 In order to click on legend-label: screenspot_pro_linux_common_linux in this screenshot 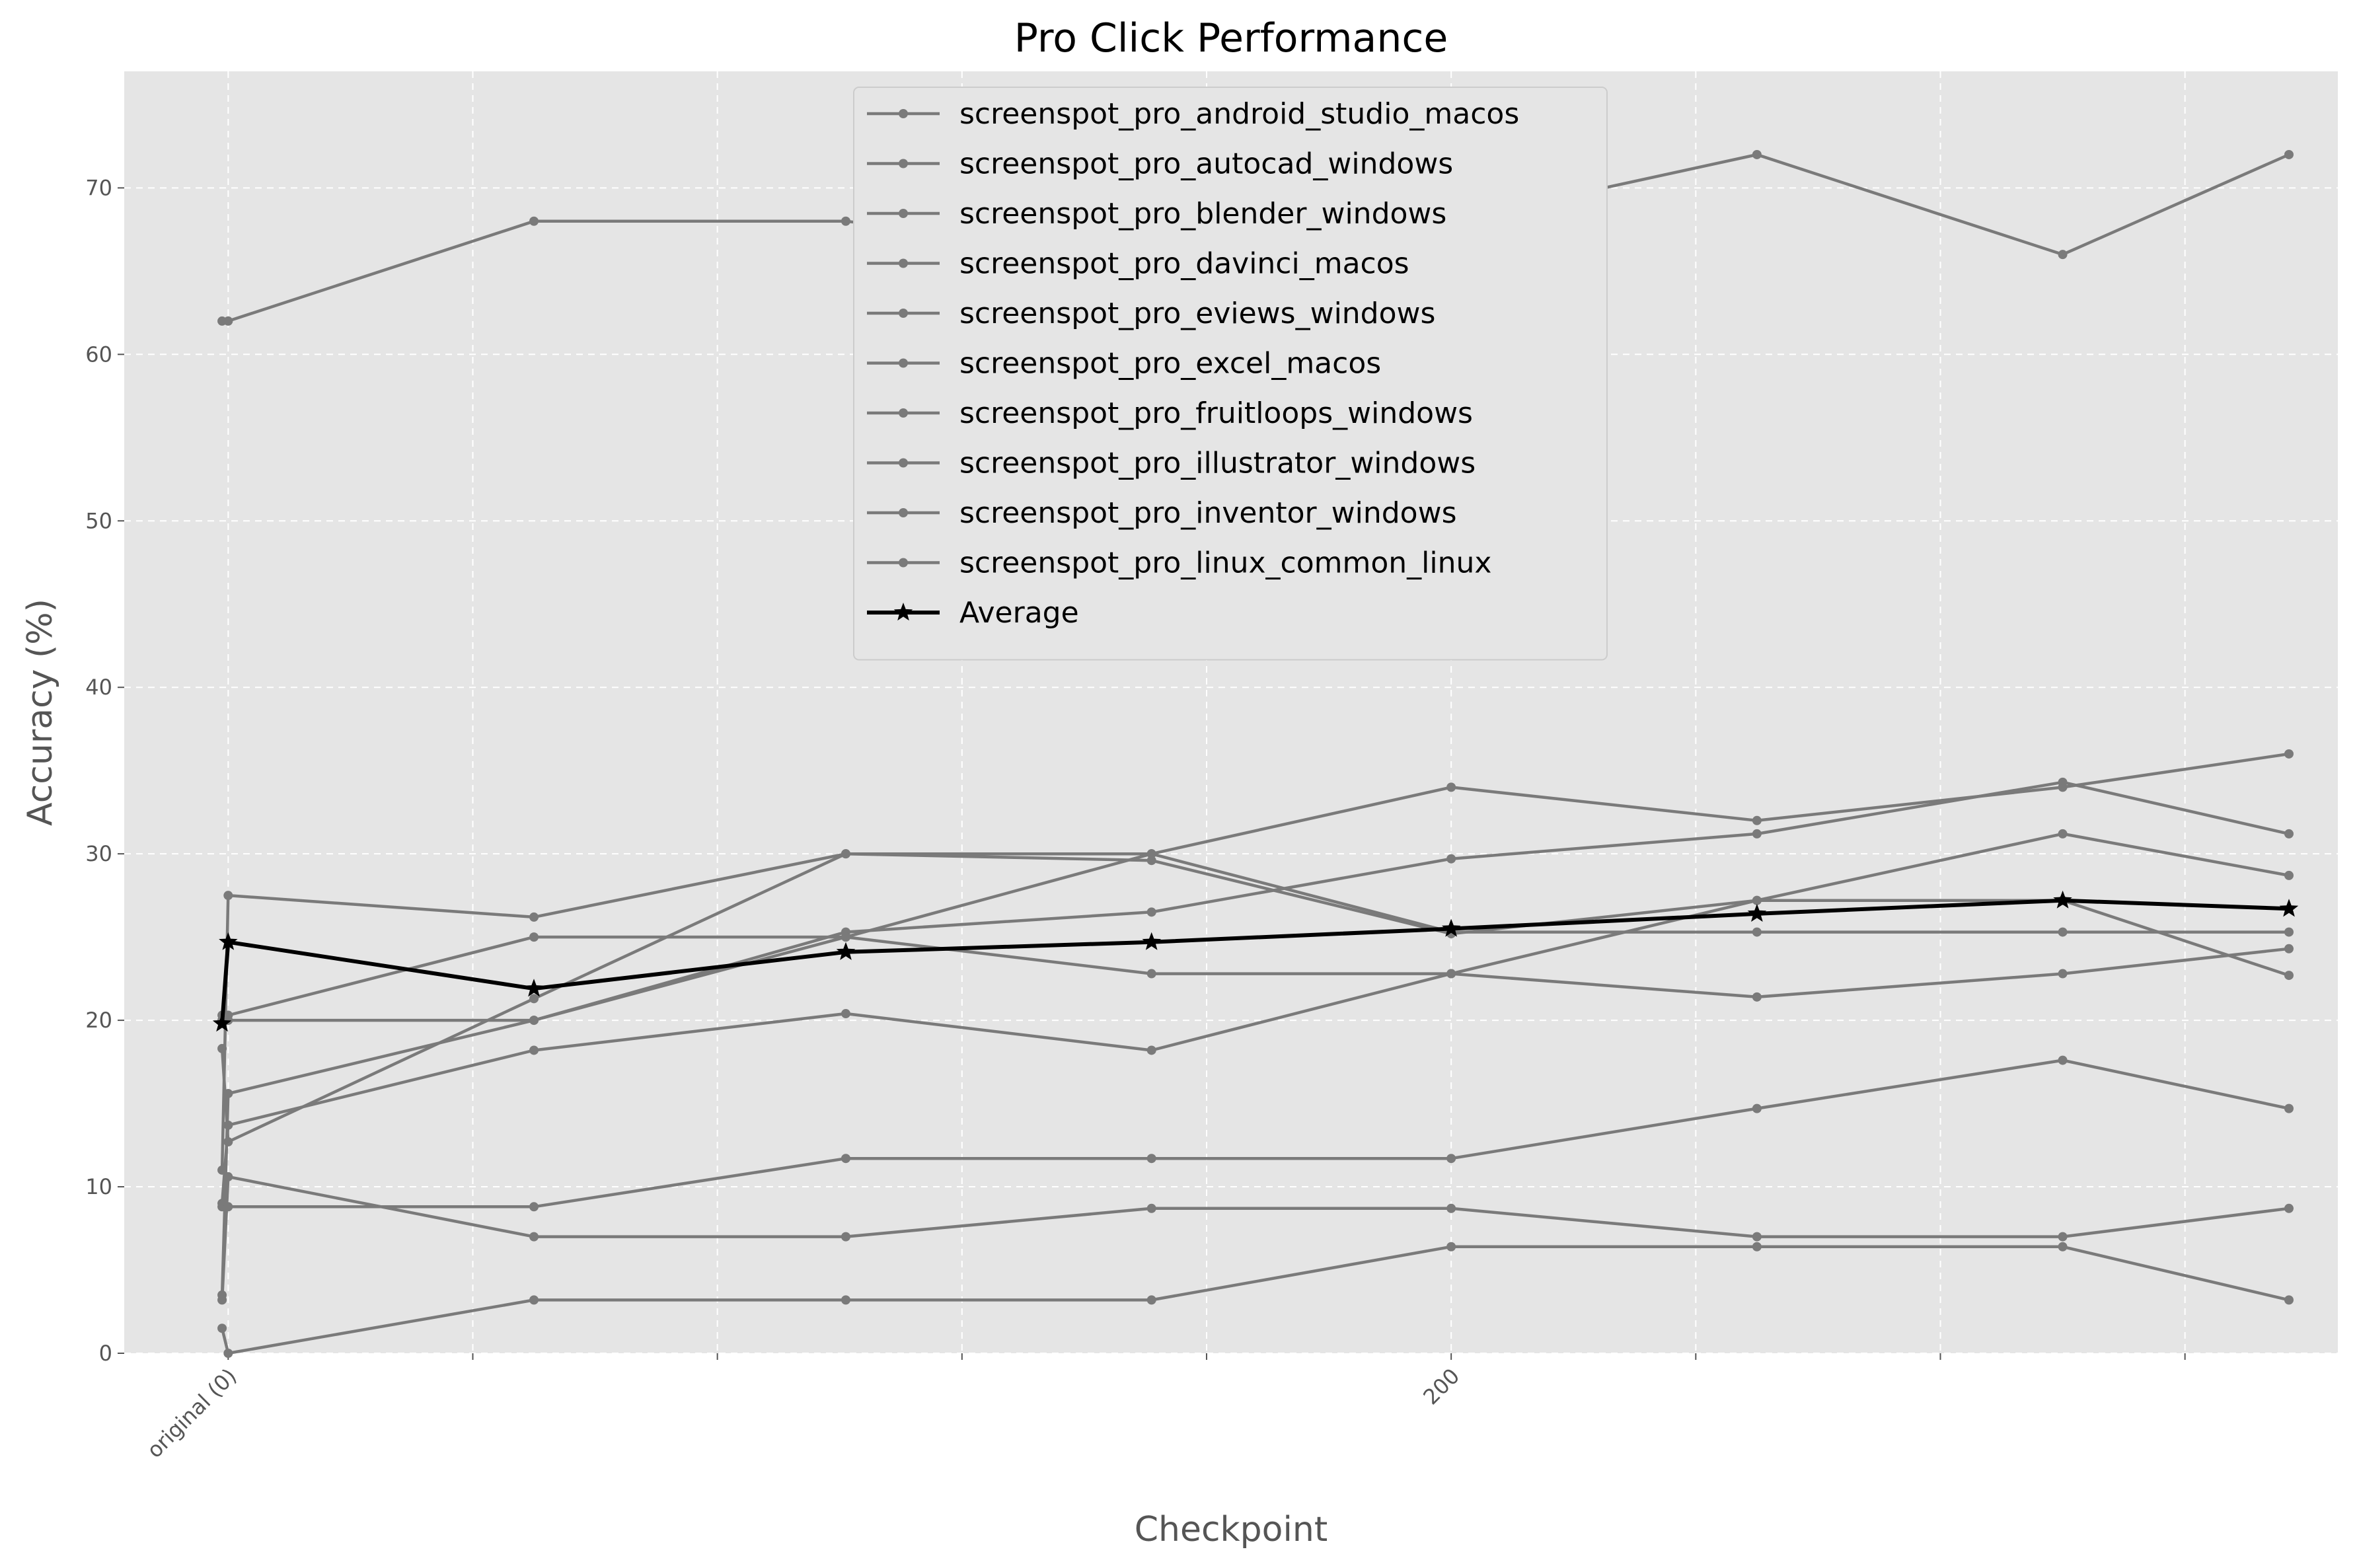, I will do `click(1225, 563)`.